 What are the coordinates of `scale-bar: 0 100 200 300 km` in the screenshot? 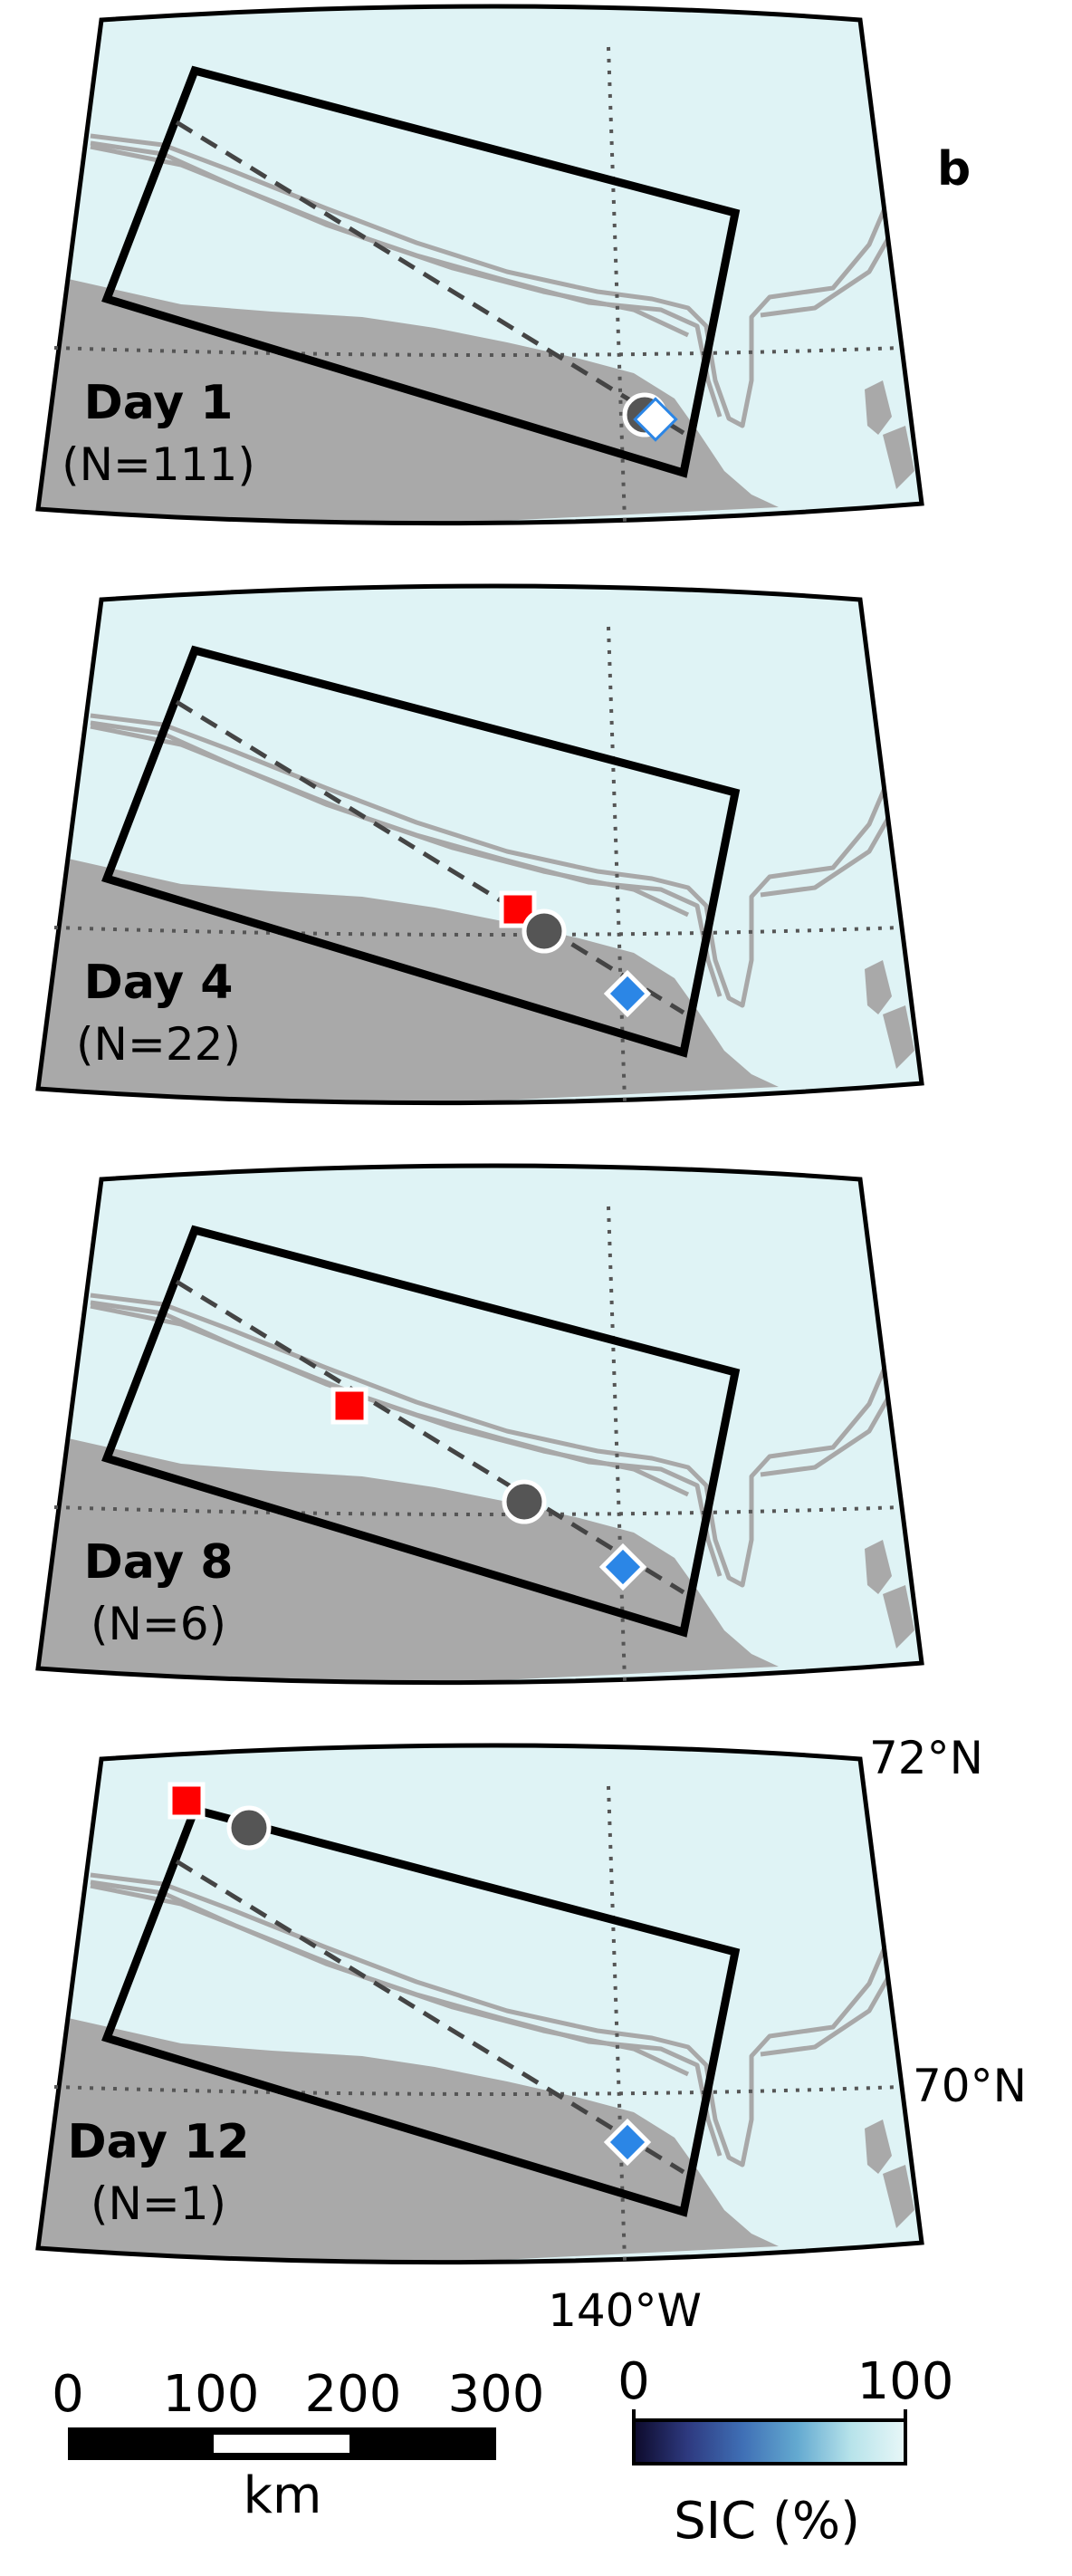 It's located at (298, 2445).